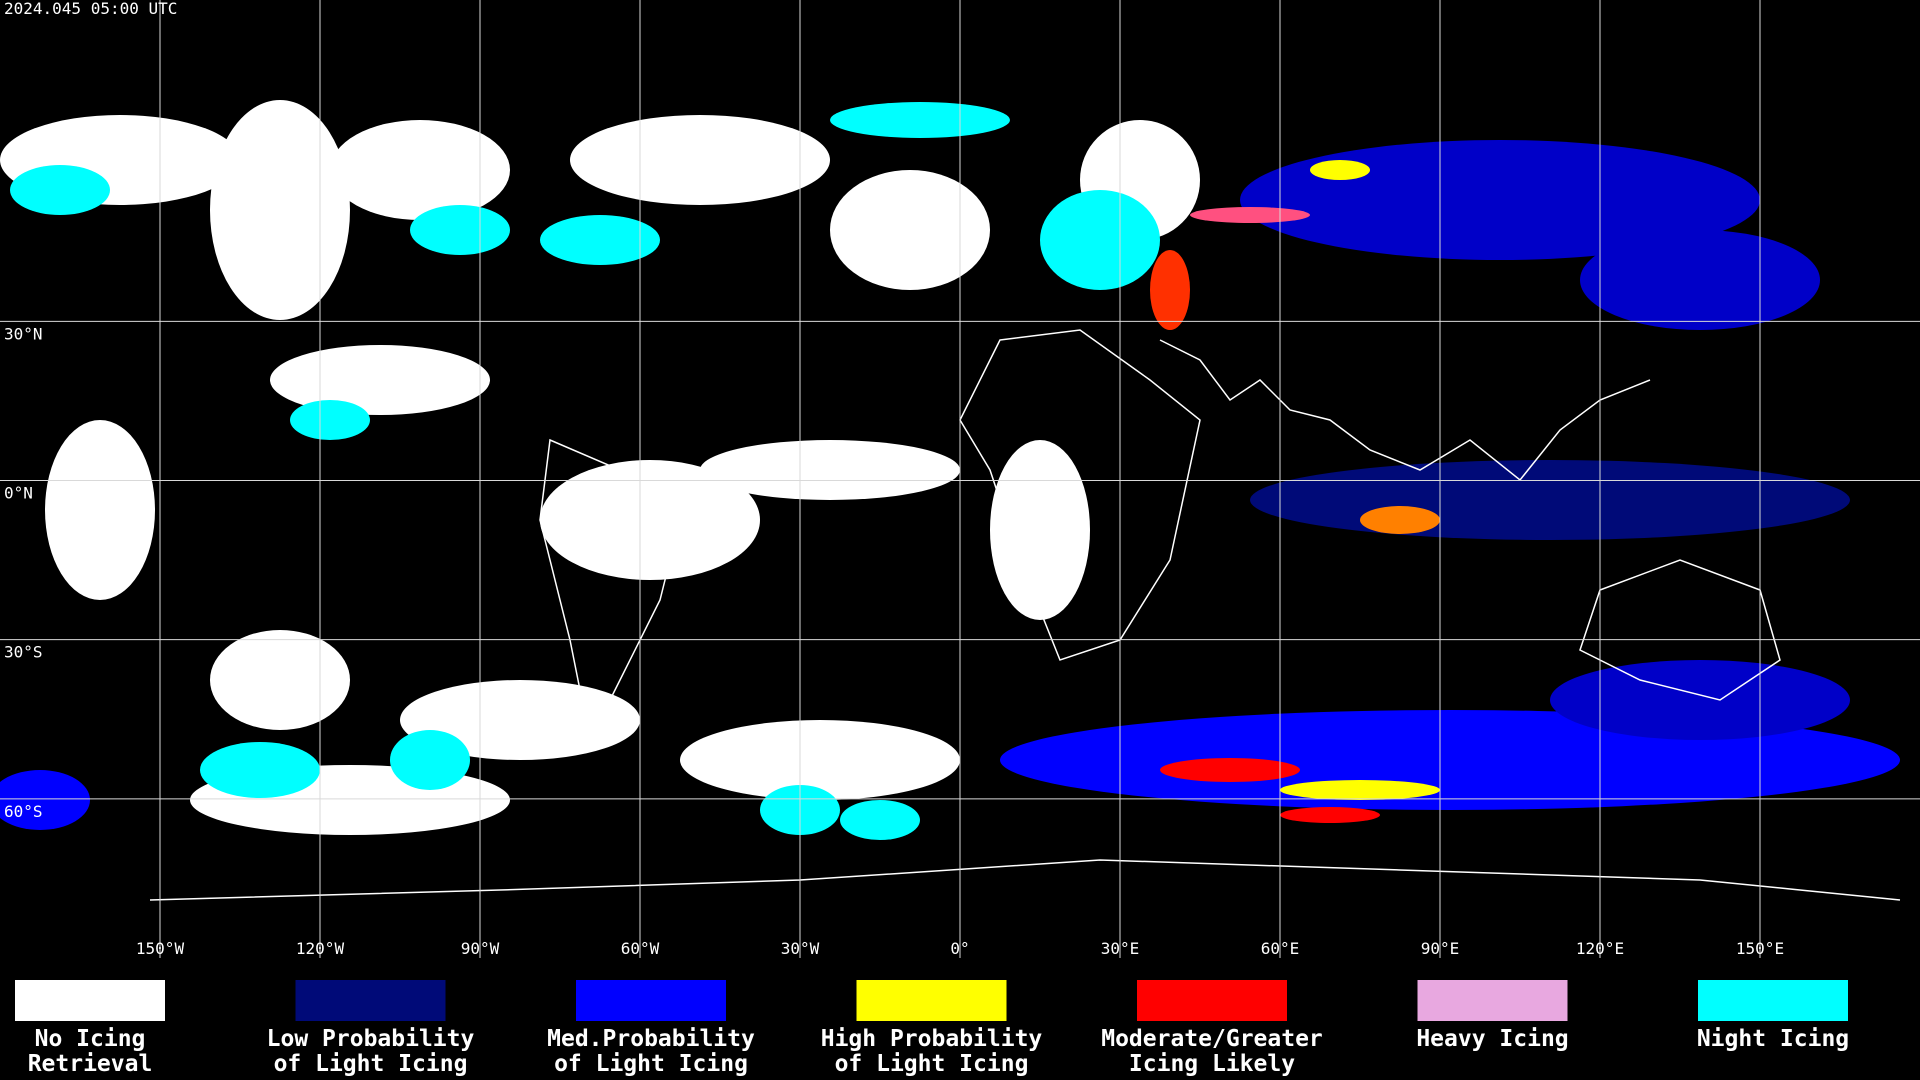  What do you see at coordinates (320, 948) in the screenshot?
I see `longitude-label: 120°W` at bounding box center [320, 948].